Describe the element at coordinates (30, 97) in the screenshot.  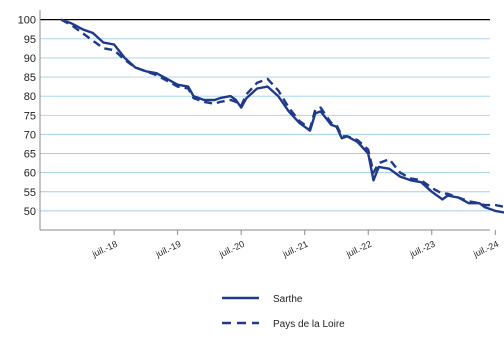
I see `y-tick-label: 80` at that location.